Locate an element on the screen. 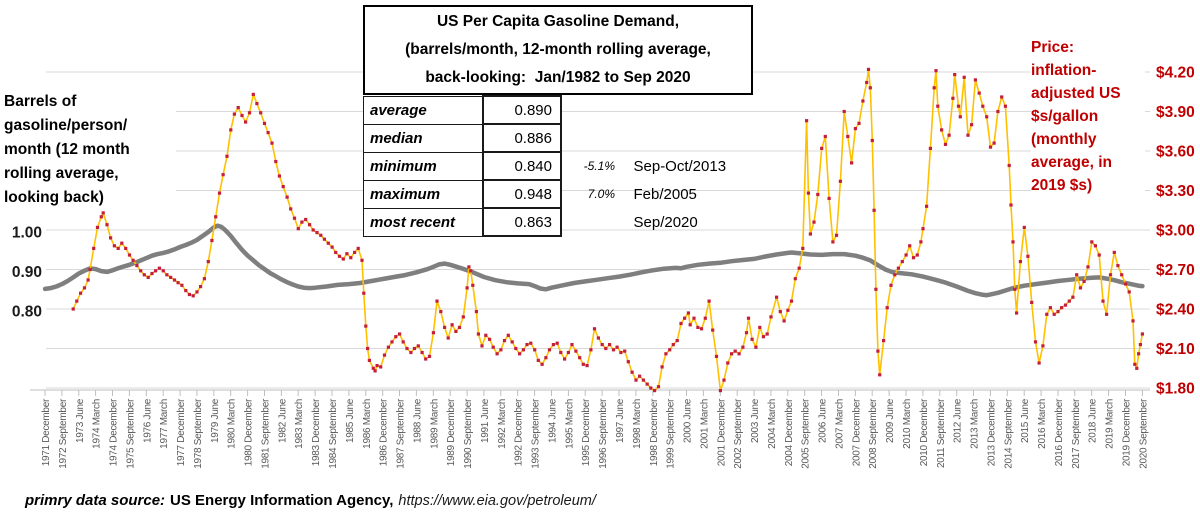 This screenshot has height=524, width=1200. left-axis-title-line: Barrels of is located at coordinates (40, 101).